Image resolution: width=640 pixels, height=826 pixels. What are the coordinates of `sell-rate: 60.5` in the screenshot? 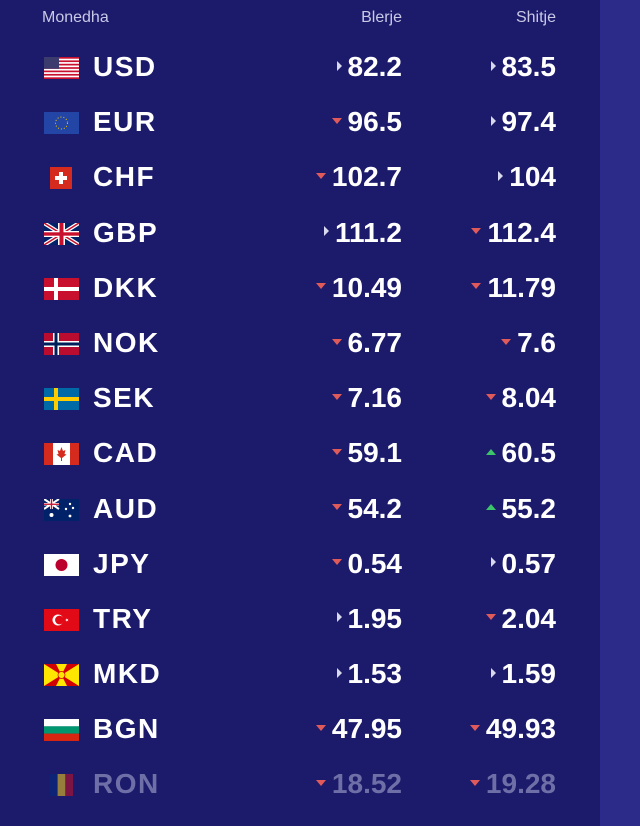 It's located at (521, 453).